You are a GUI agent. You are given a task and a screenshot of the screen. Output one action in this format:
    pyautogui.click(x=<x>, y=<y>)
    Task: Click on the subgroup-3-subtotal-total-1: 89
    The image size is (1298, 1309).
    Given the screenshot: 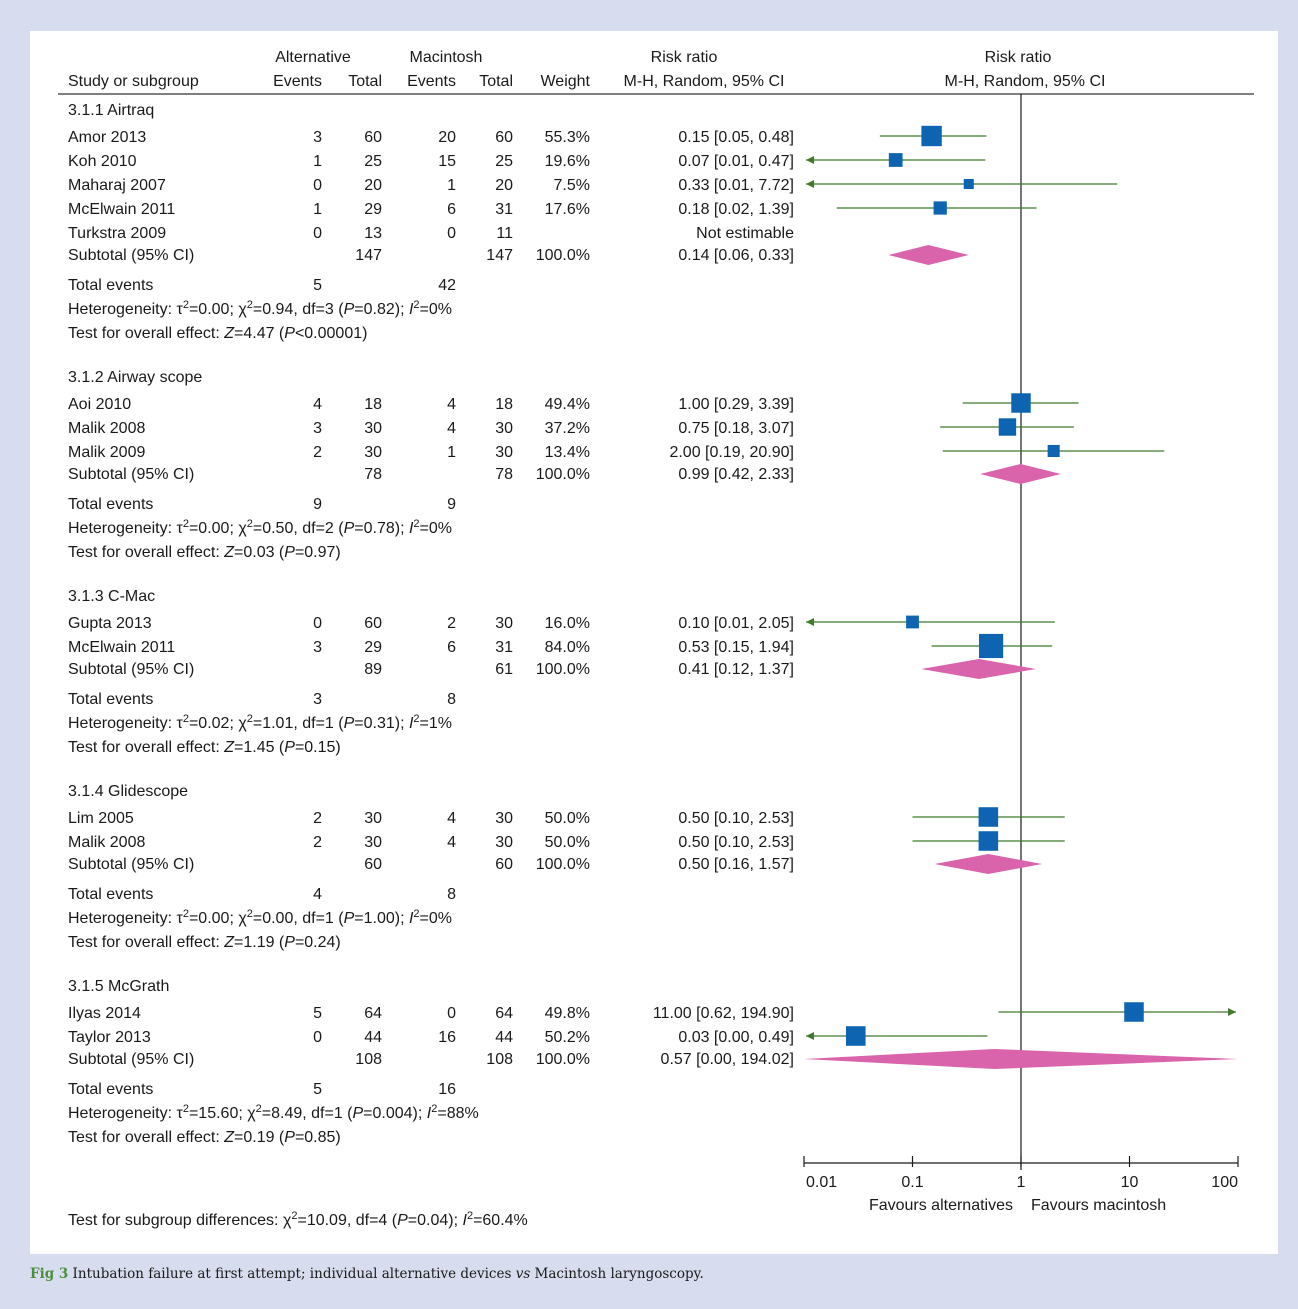 What is the action you would take?
    pyautogui.click(x=373, y=669)
    